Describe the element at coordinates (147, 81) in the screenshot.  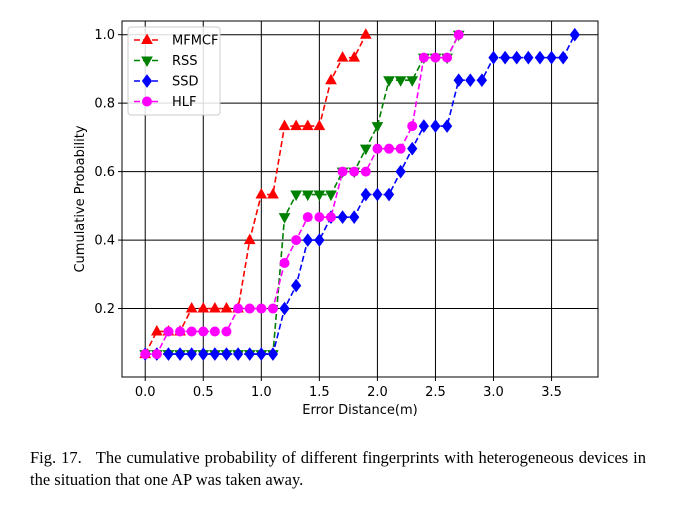
I see `legend-marker-ssd` at that location.